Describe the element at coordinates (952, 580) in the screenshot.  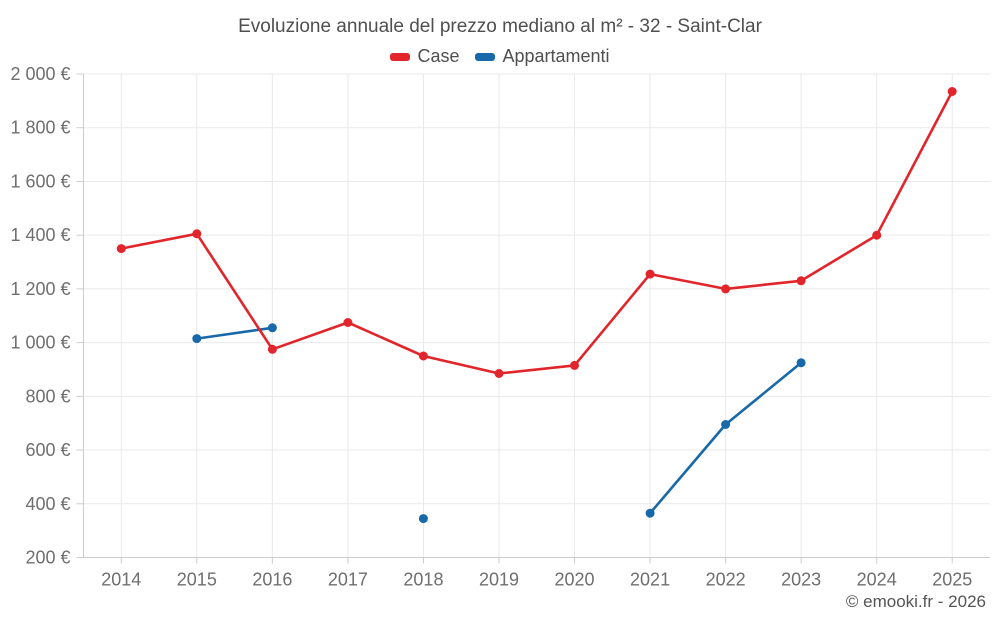
I see `x-axis-label: 2025` at that location.